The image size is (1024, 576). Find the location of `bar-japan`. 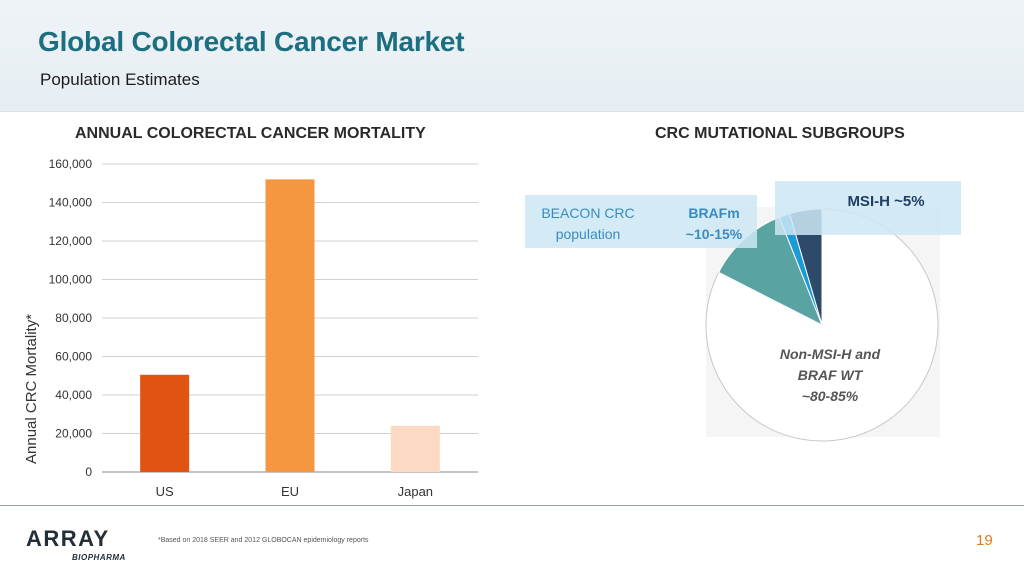

bar-japan is located at coordinates (415, 448).